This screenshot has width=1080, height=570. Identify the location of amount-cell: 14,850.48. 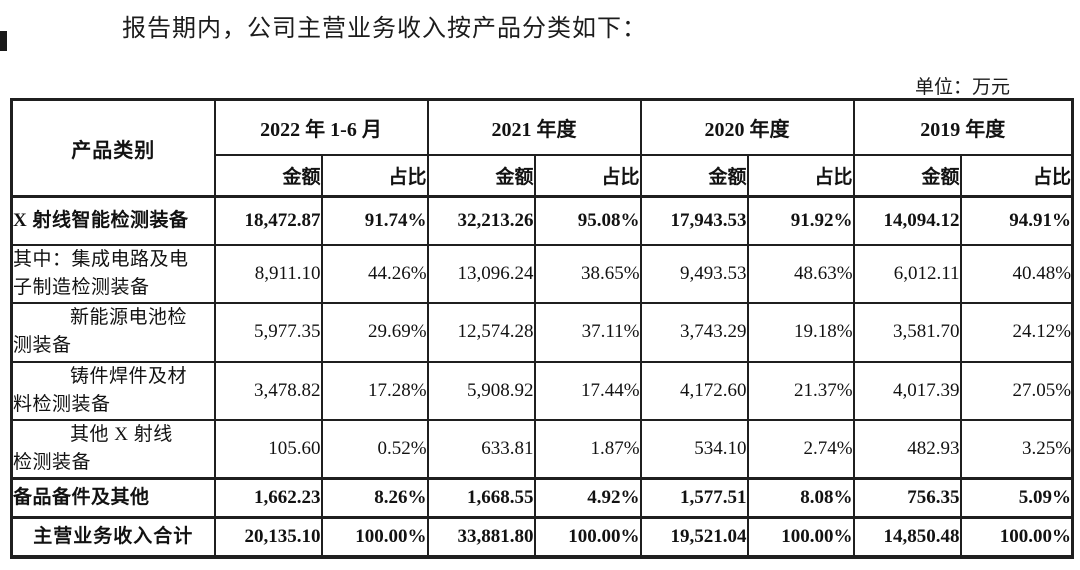
(907, 537).